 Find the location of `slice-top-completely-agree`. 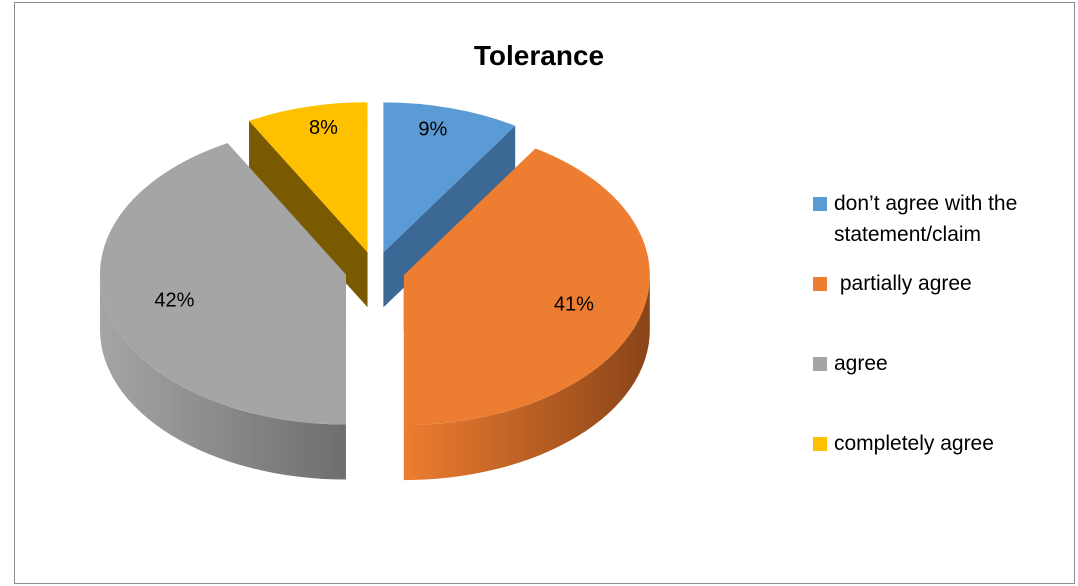

slice-top-completely-agree is located at coordinates (308, 177).